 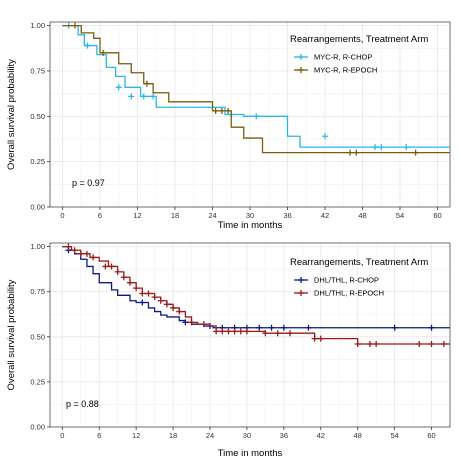 What do you see at coordinates (394, 435) in the screenshot?
I see `x-tick-label: 54` at bounding box center [394, 435].